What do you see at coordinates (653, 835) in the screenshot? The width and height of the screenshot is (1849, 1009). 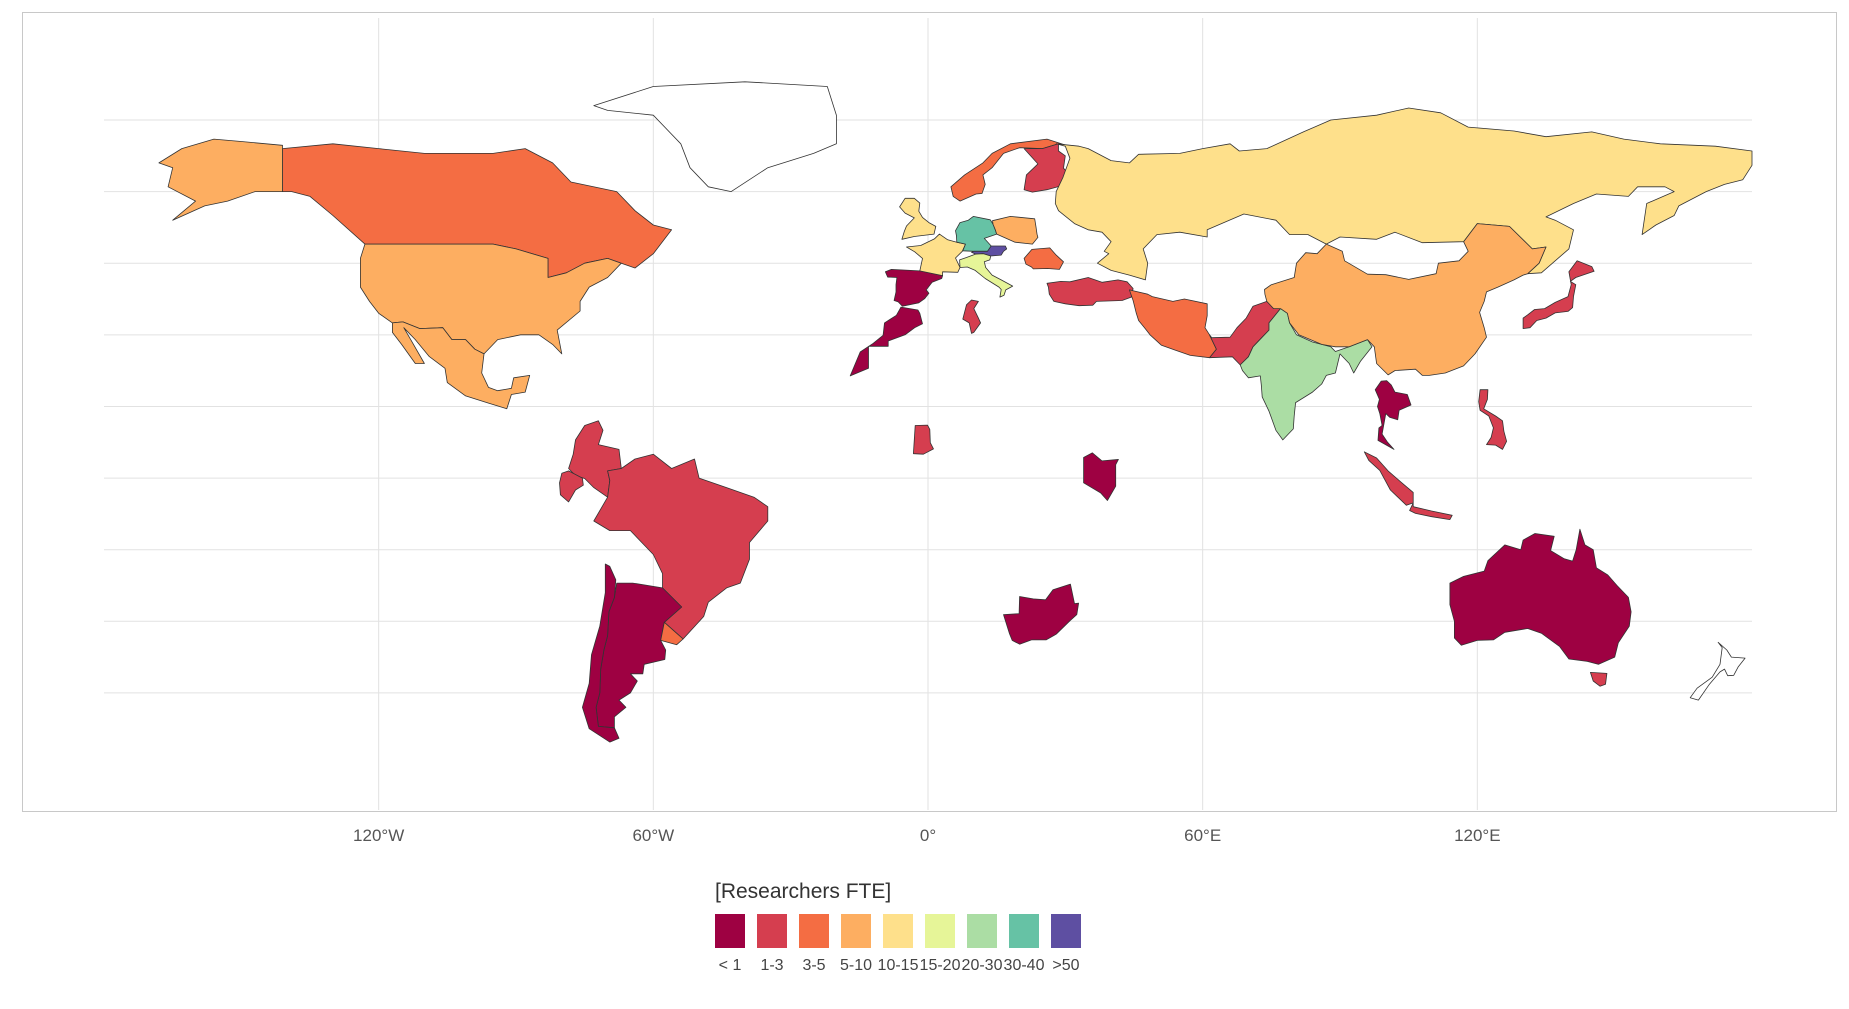 I see `x-tick-label: 60°W` at bounding box center [653, 835].